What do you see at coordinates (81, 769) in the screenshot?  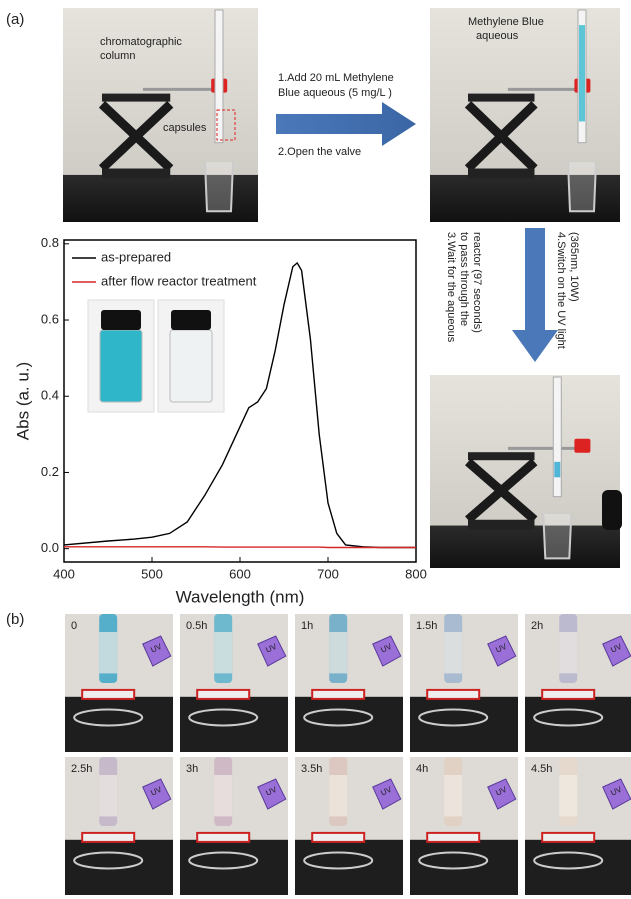 I see `time-label: 2.5h` at bounding box center [81, 769].